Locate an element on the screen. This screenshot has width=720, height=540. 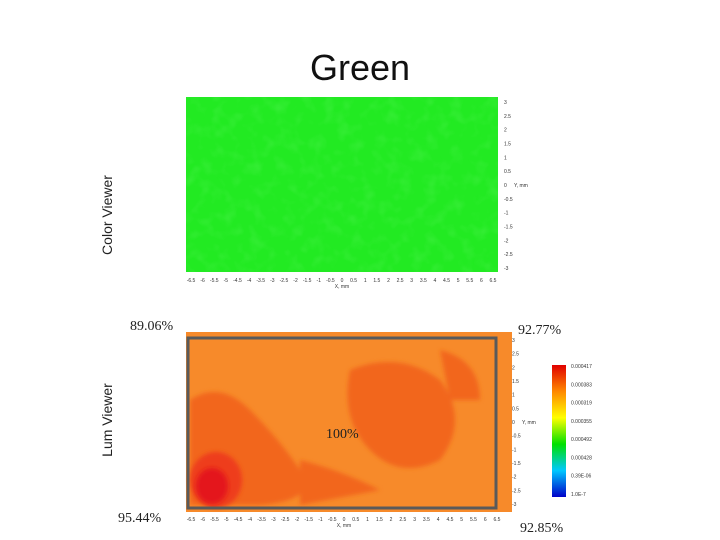
colorbar-tick-label: 0.000383 is located at coordinates (581, 385).